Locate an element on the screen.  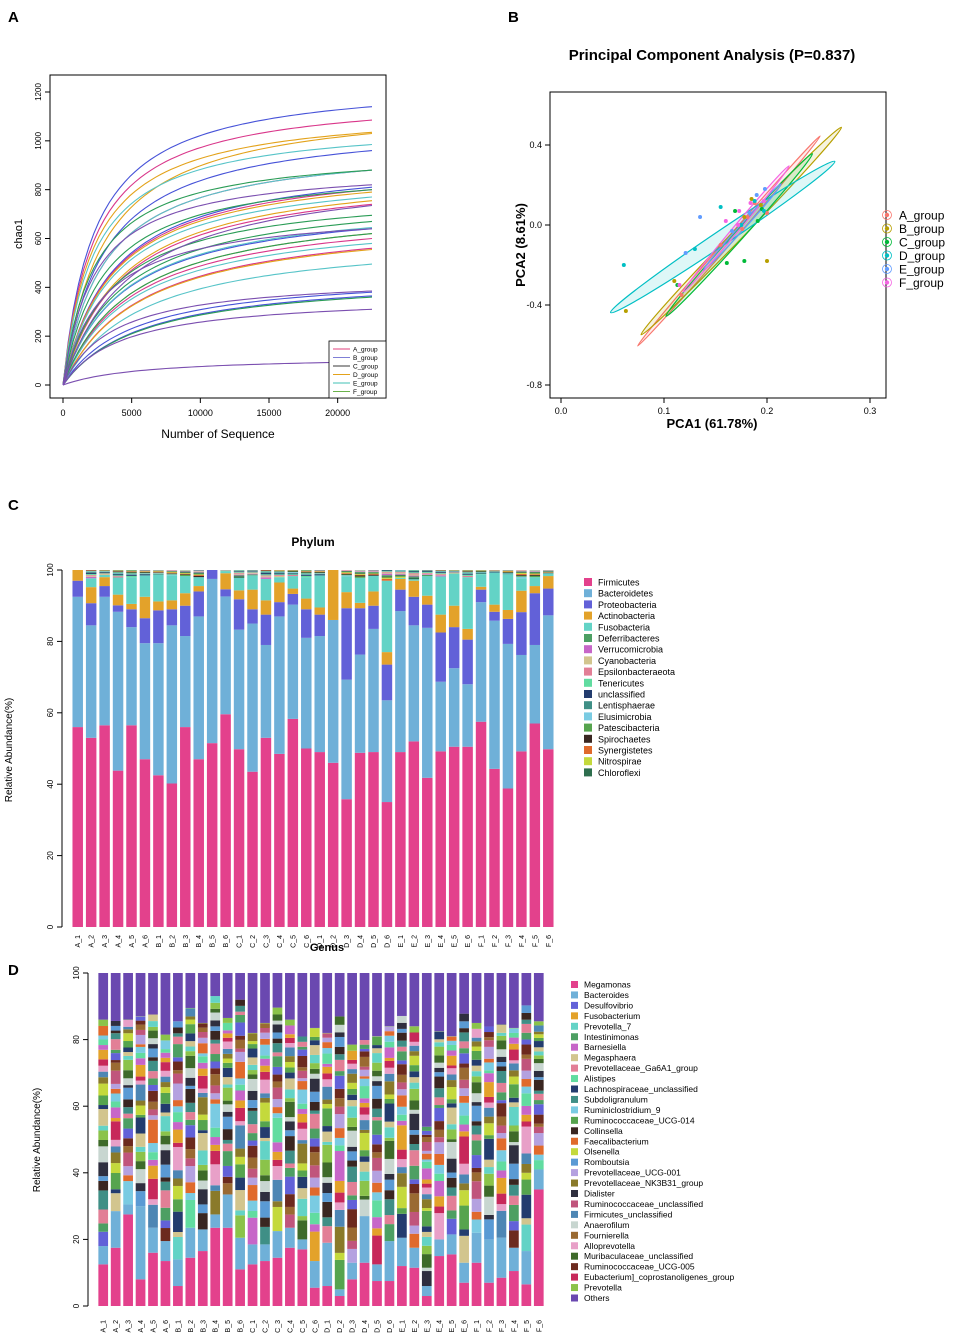
legend-label: Cyanobacteria is located at coordinates (627, 661).